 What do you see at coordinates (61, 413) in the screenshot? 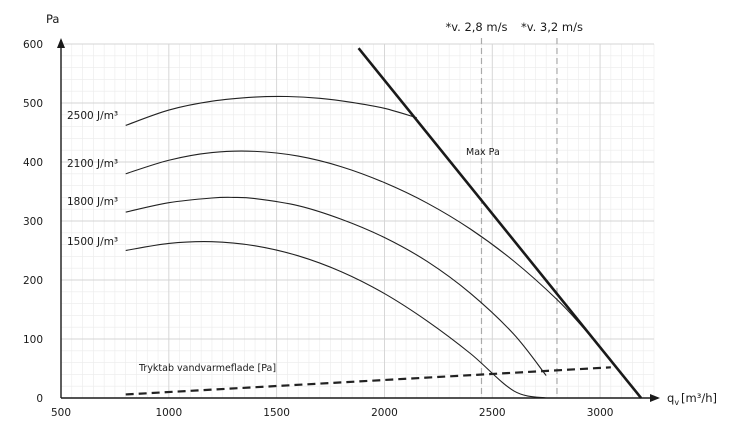
I see `x-tick-label: 500` at bounding box center [61, 413].